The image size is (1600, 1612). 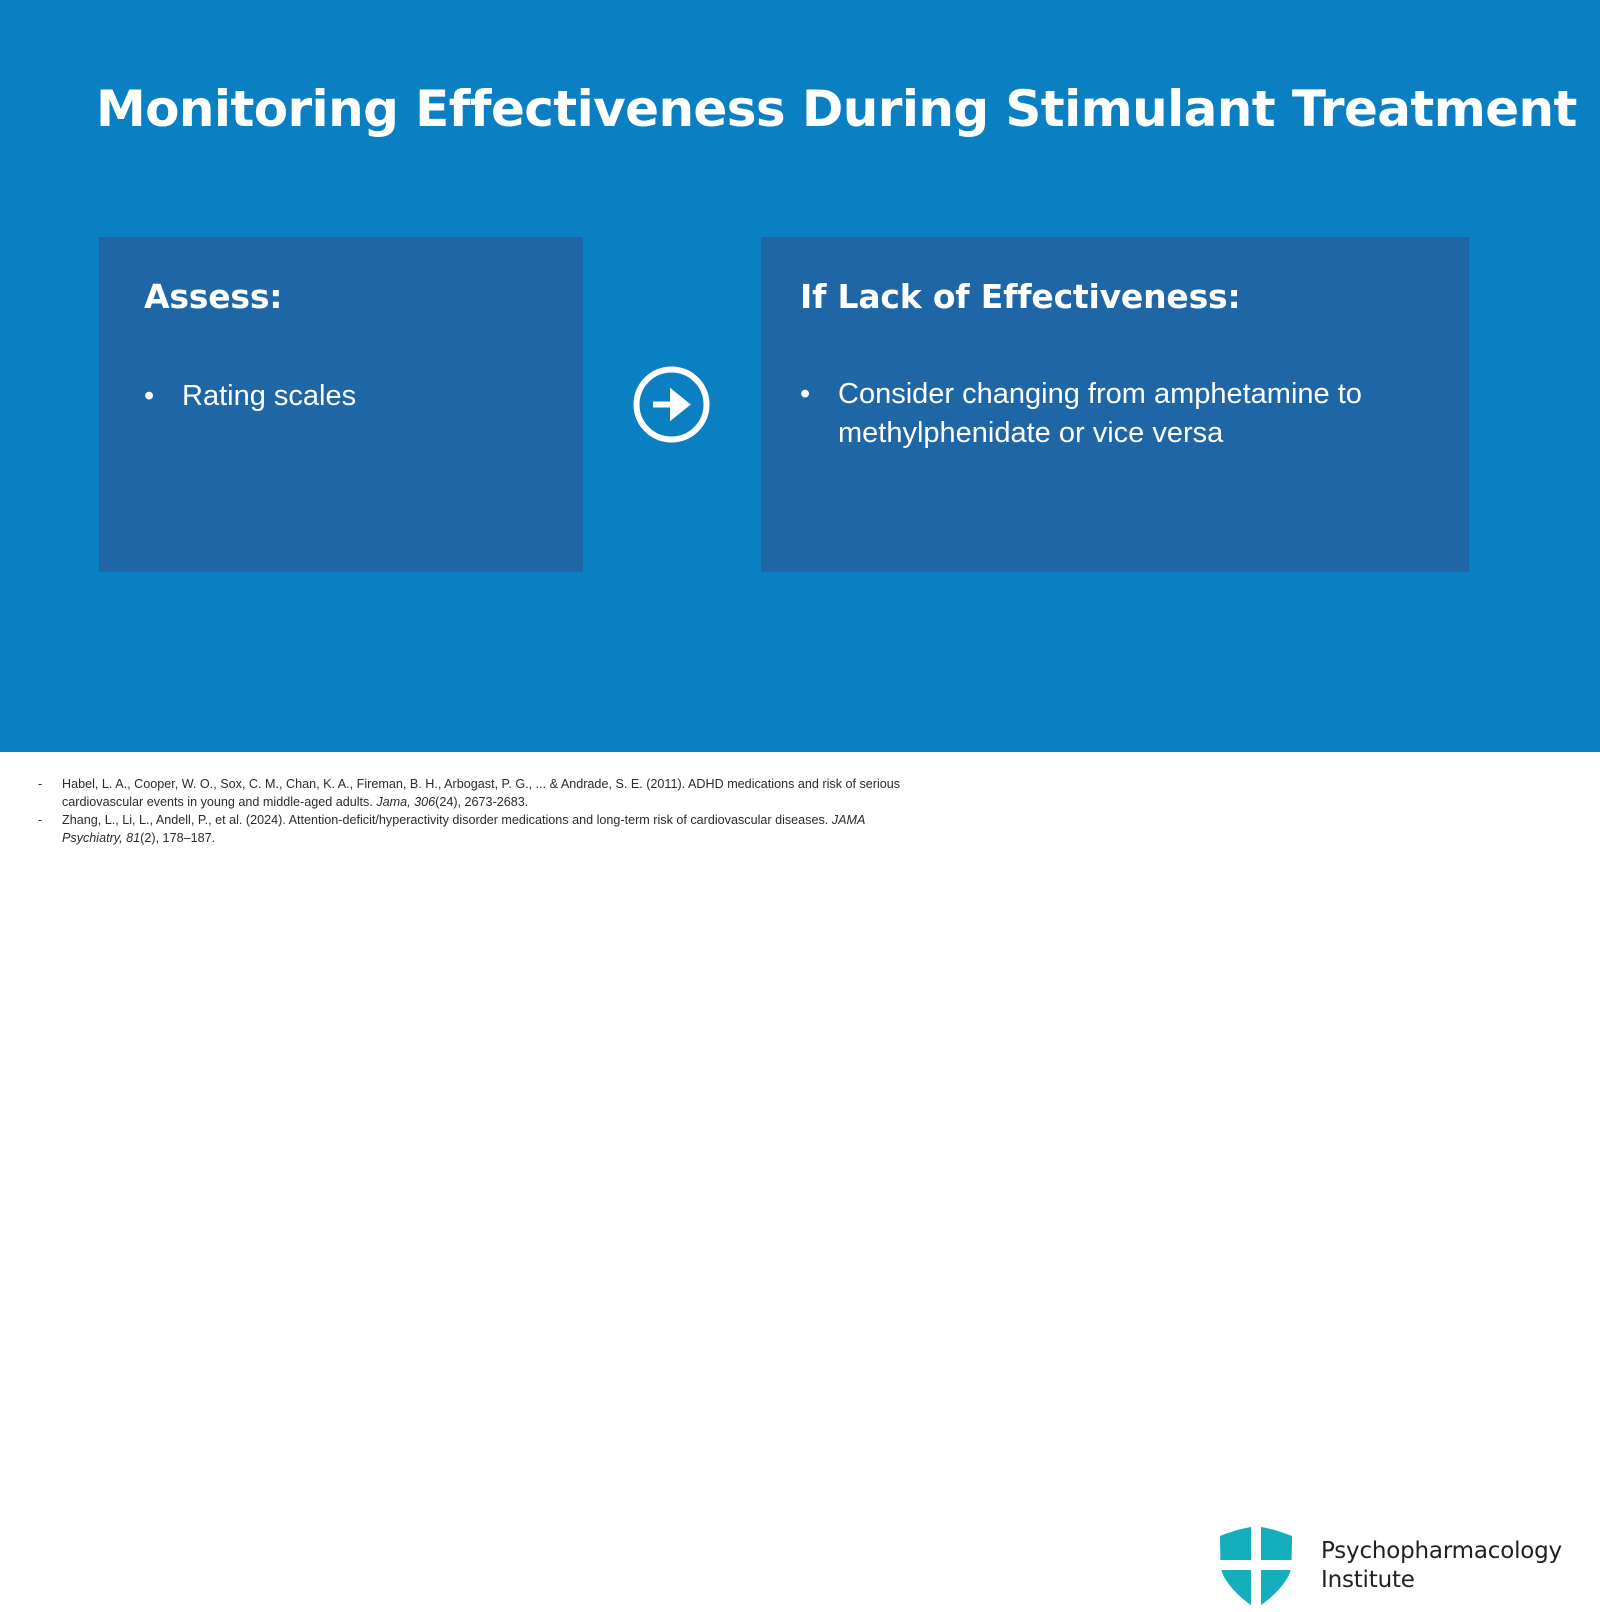 I want to click on assess-card-heading: Assess:, so click(x=213, y=296).